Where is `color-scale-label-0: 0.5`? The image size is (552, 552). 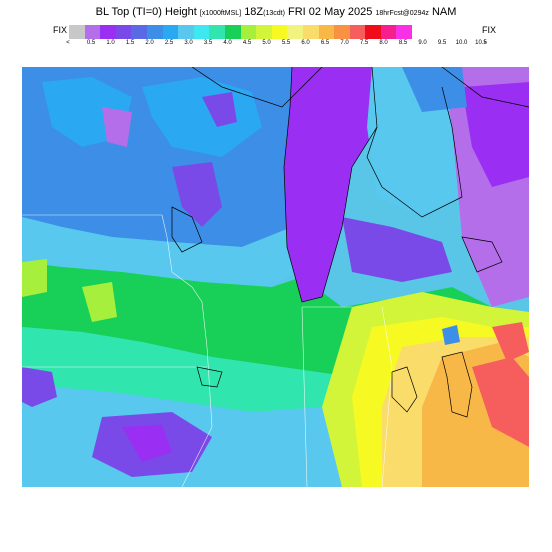
color-scale-label-0: 0.5 is located at coordinates (91, 43).